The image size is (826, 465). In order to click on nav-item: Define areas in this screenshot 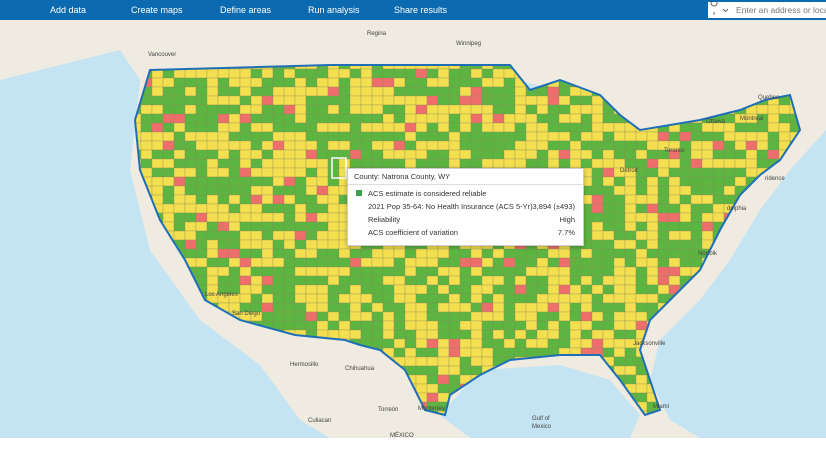, I will do `click(246, 10)`.